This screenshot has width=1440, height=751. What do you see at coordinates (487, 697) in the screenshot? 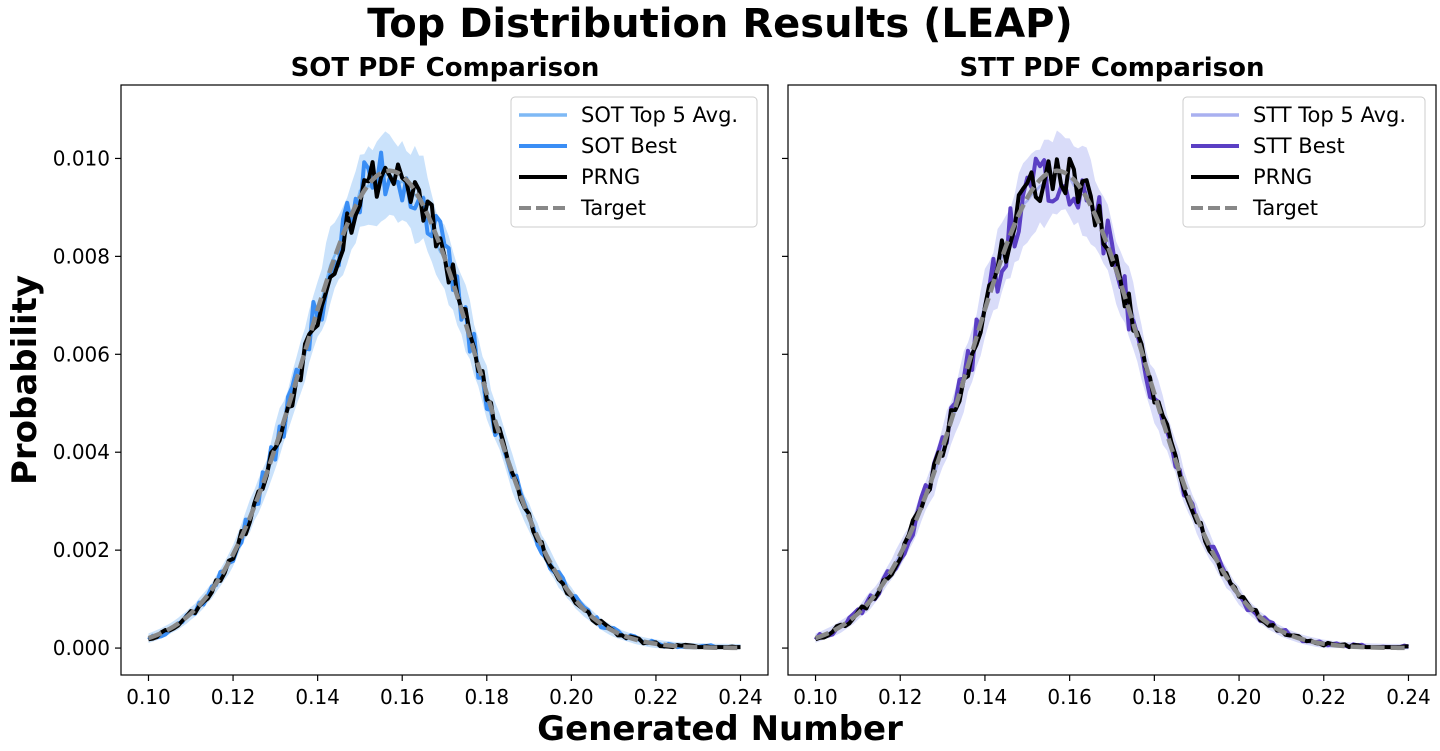
I see `sot-x-tick-label: 0.18` at bounding box center [487, 697].